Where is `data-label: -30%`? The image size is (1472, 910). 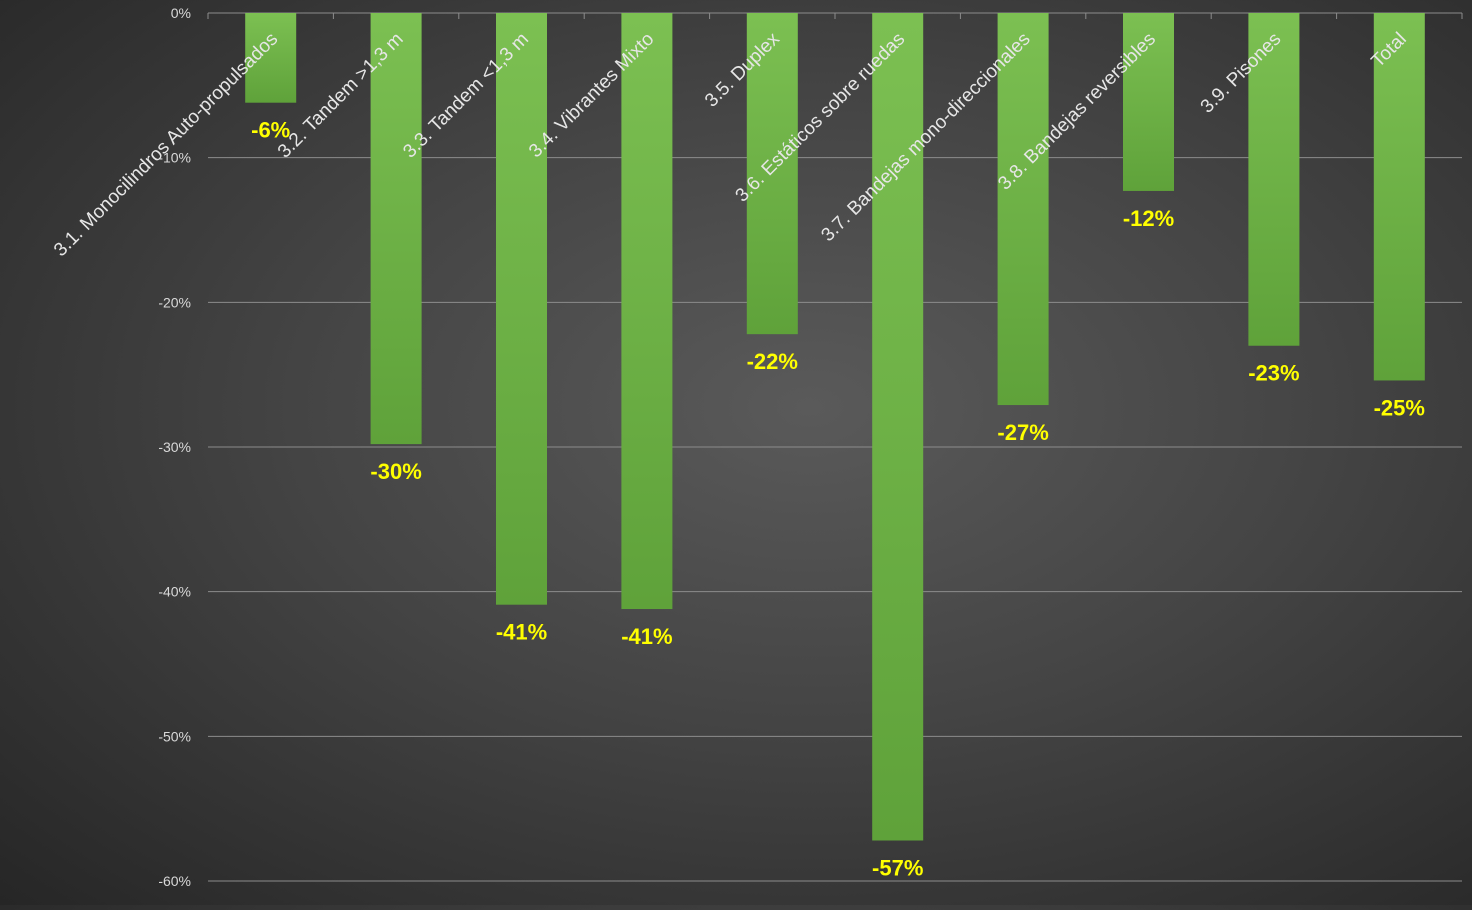
data-label: -30% is located at coordinates (395, 471).